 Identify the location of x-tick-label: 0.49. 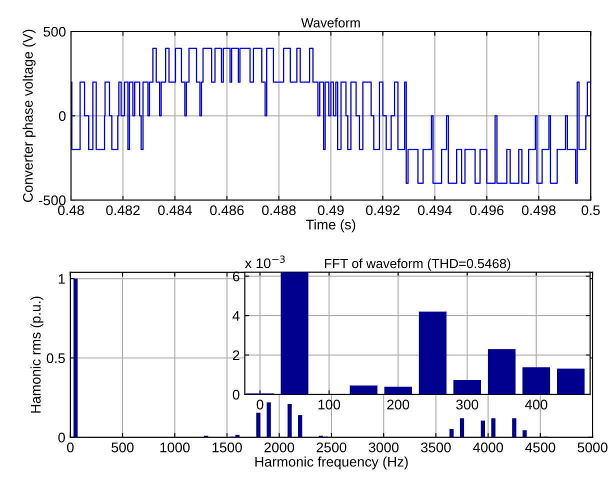
(331, 210).